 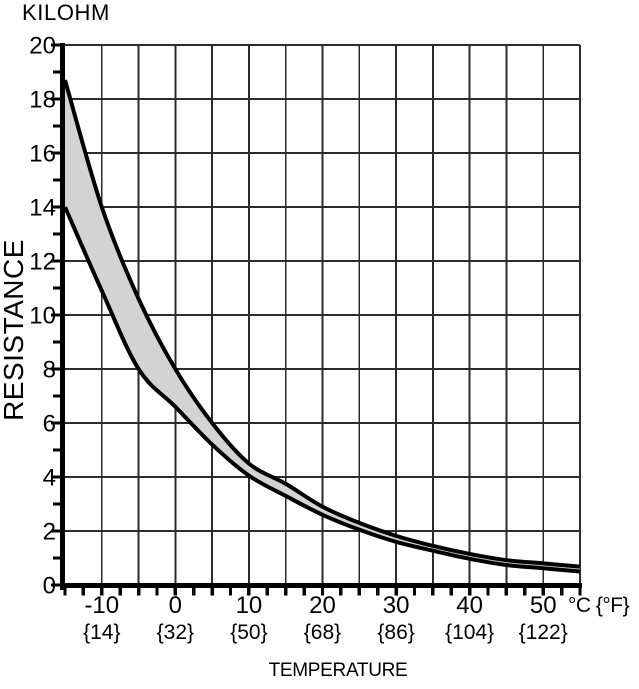 What do you see at coordinates (49, 532) in the screenshot?
I see `svg-text: 2` at bounding box center [49, 532].